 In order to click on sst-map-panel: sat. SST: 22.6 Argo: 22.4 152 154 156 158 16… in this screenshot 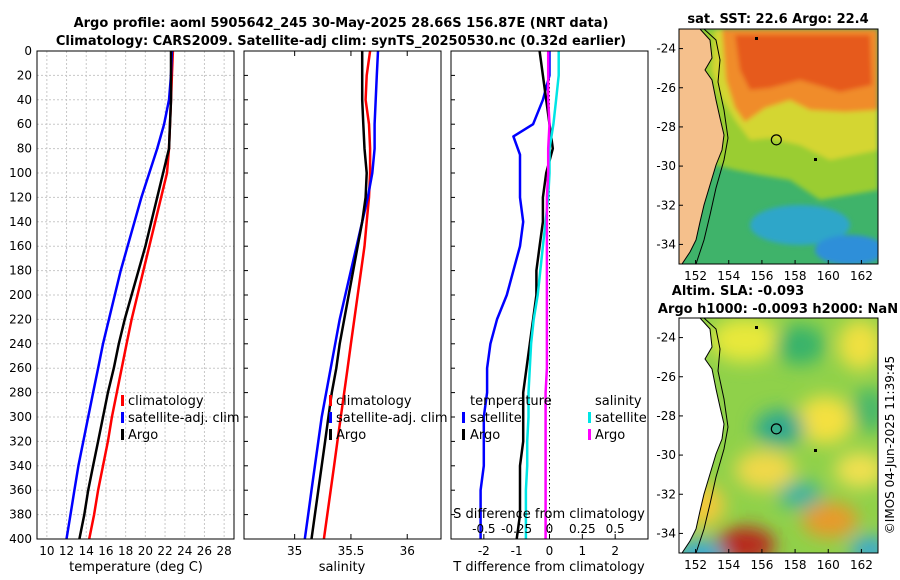, I will do `click(767, 147)`.